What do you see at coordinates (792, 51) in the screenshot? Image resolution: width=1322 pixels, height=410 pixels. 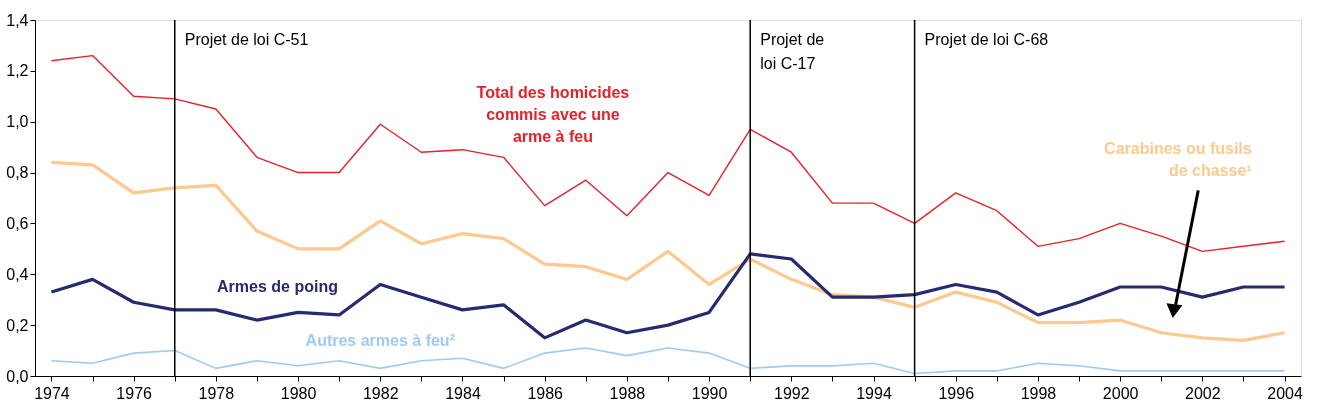 I see `ref-line-label: Projet de loi C-17` at bounding box center [792, 51].